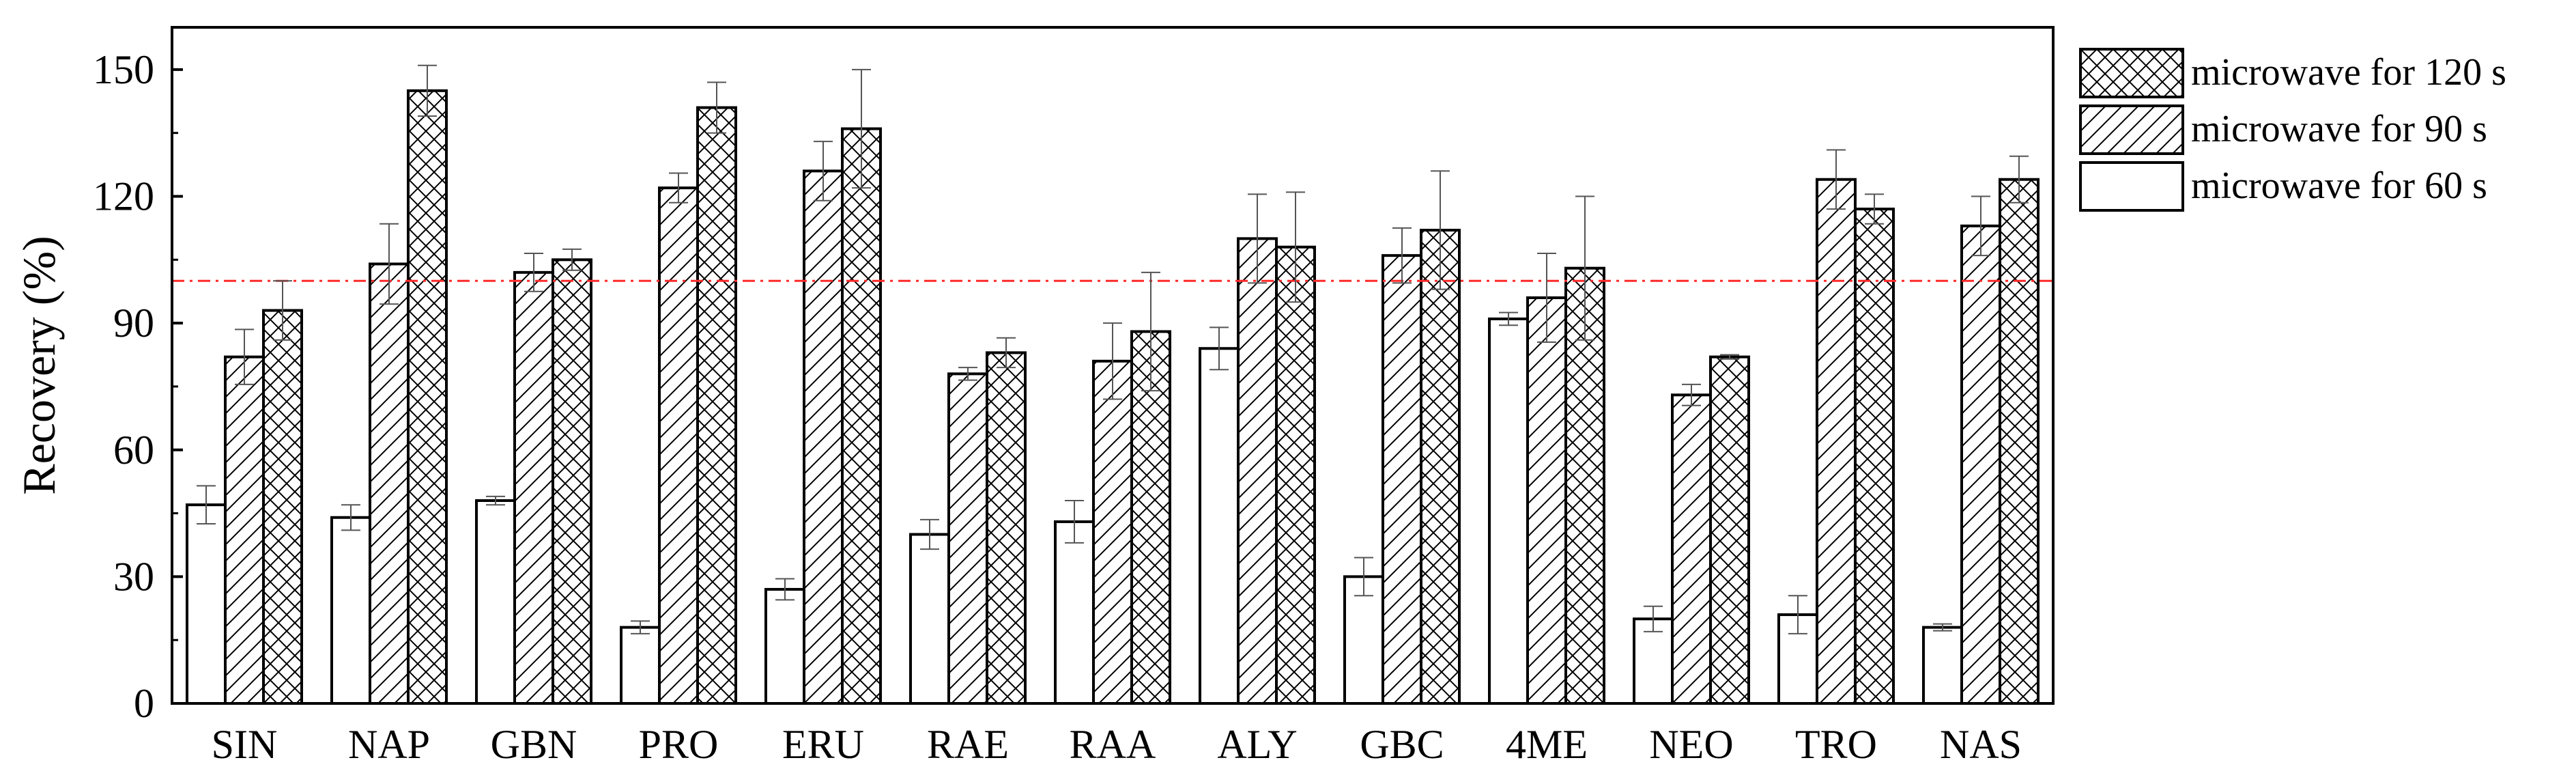  What do you see at coordinates (2131, 129) in the screenshot?
I see `legend-swatch-diagonal` at bounding box center [2131, 129].